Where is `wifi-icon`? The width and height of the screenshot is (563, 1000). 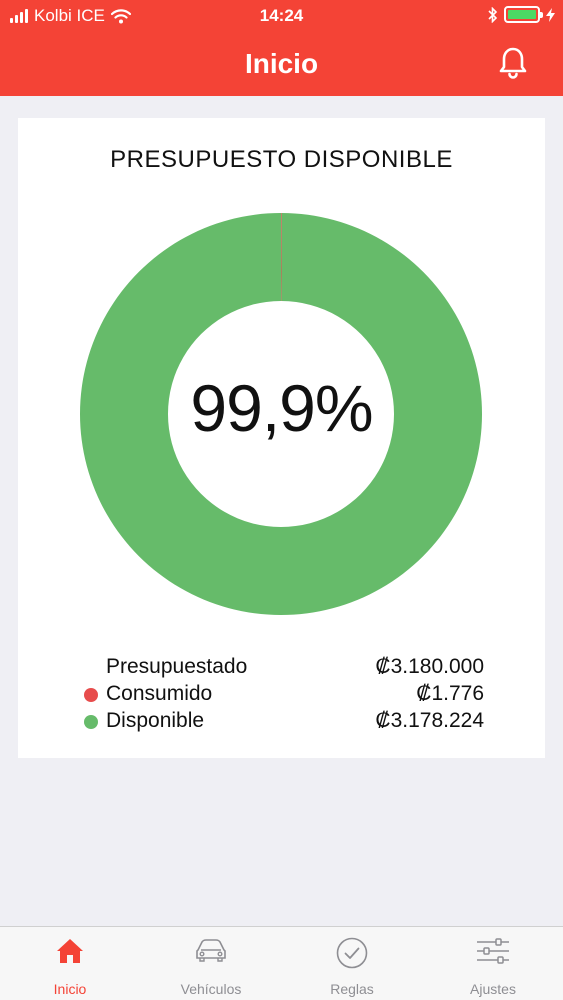 wifi-icon is located at coordinates (120, 15).